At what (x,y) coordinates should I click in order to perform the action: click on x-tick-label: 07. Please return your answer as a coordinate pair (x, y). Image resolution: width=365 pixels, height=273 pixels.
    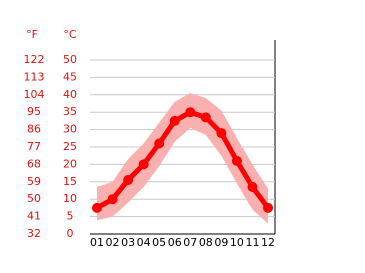
    Looking at the image, I should click on (190, 242).